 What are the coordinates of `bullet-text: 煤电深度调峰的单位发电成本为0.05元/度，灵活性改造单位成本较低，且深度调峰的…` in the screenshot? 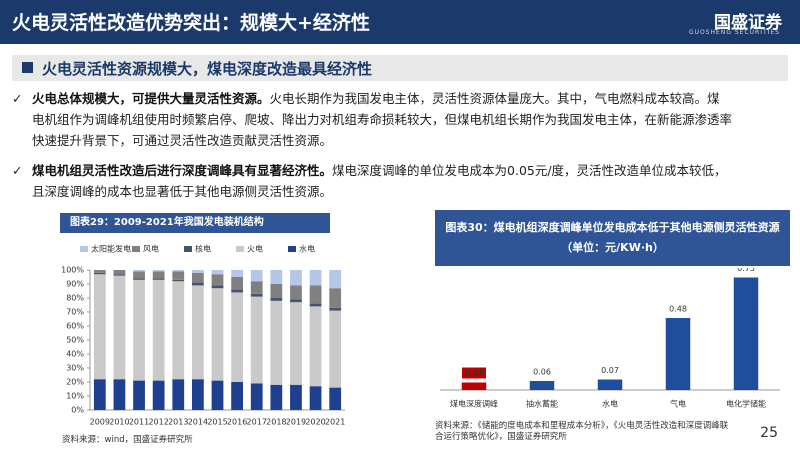 It's located at (379, 181).